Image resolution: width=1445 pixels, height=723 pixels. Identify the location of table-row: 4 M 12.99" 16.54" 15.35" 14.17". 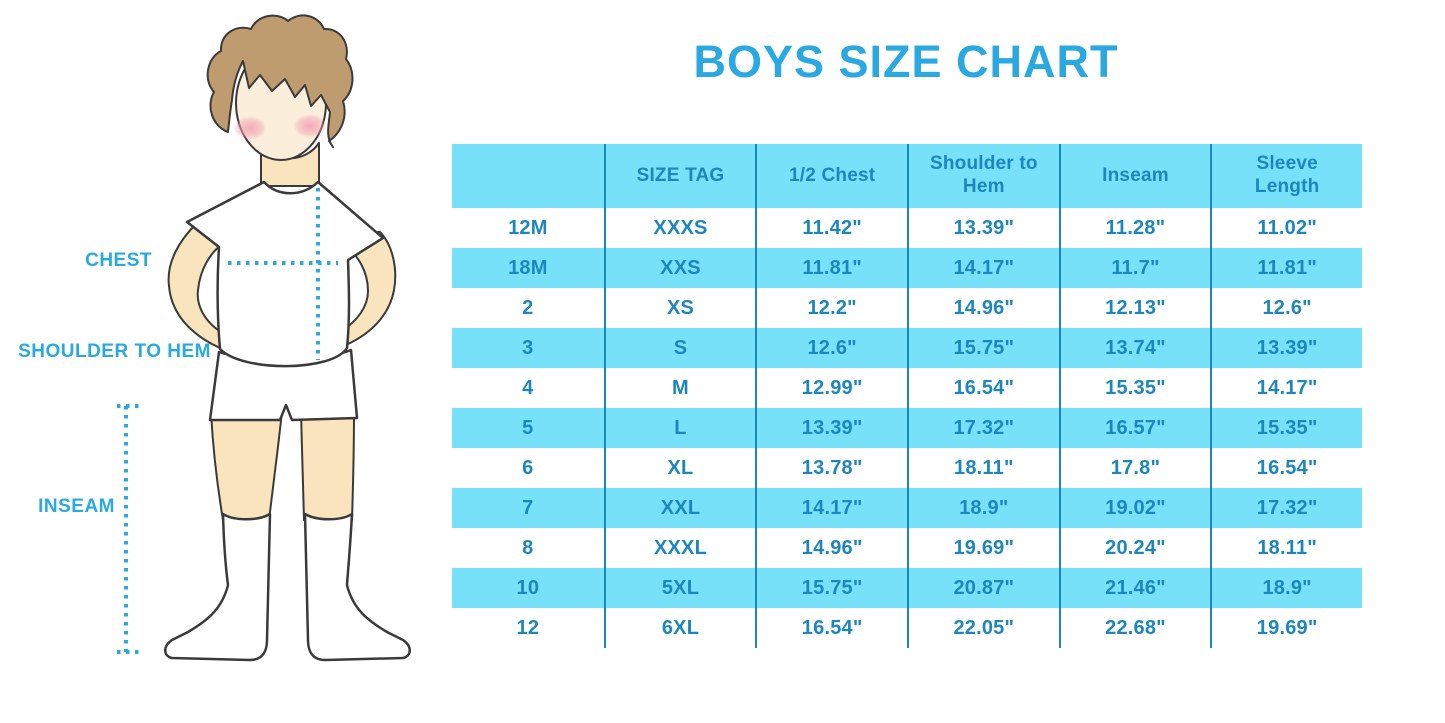
(907, 388).